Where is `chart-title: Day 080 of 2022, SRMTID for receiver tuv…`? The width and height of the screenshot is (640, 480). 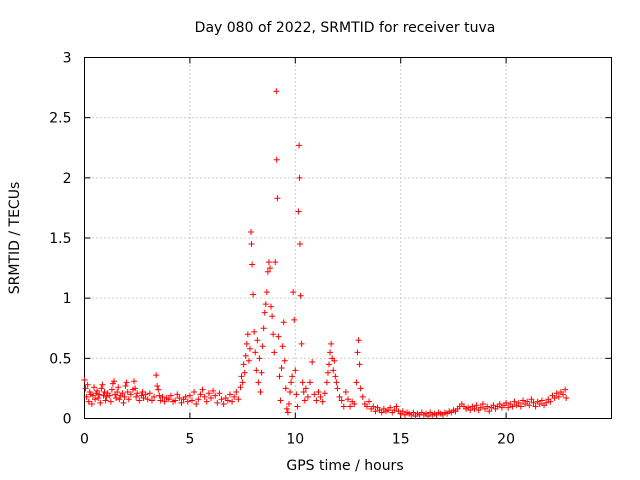 chart-title: Day 080 of 2022, SRMTID for receiver tuv… is located at coordinates (345, 28).